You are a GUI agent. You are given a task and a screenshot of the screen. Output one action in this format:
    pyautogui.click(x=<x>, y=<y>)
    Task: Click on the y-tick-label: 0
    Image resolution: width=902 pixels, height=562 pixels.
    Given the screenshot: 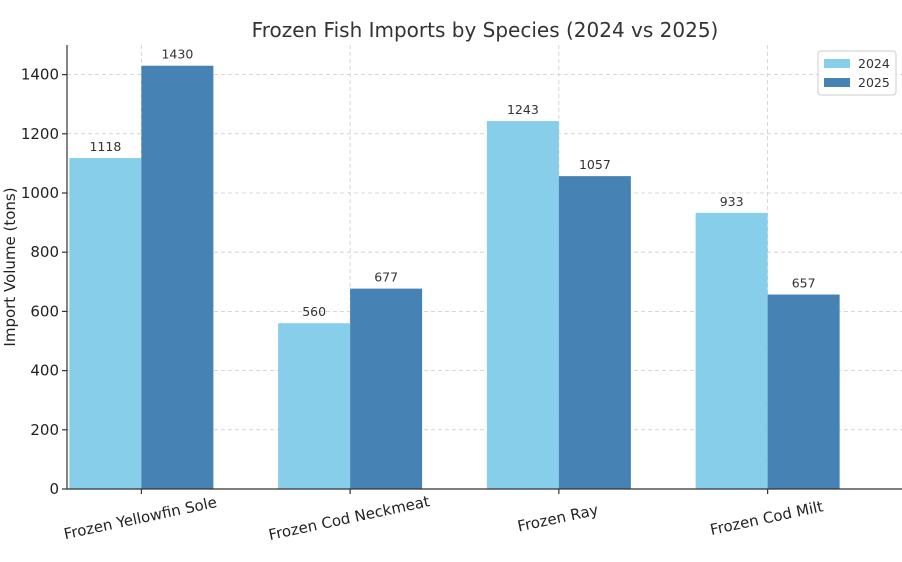 What is the action you would take?
    pyautogui.click(x=54, y=489)
    